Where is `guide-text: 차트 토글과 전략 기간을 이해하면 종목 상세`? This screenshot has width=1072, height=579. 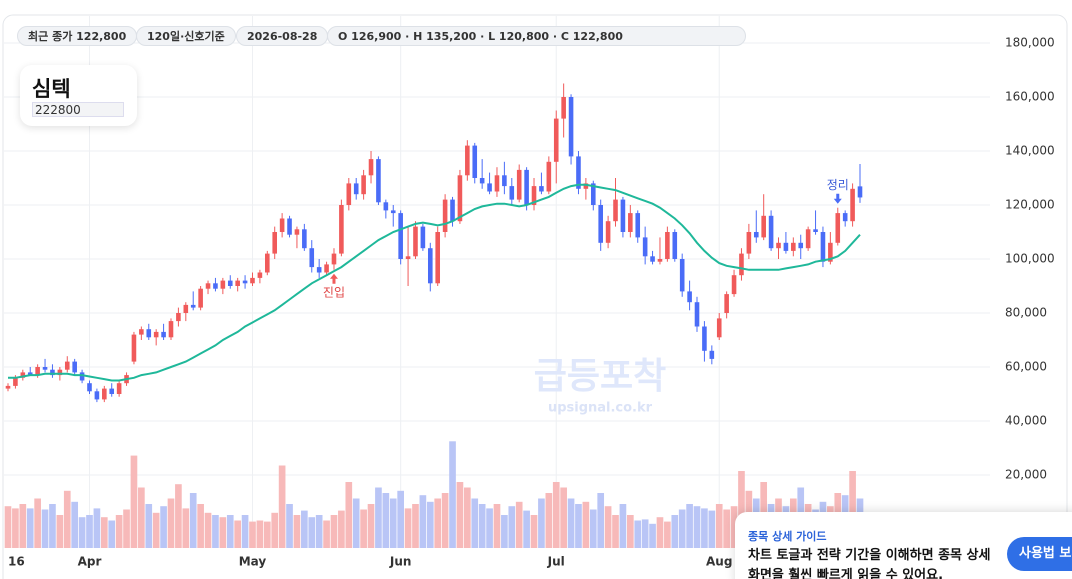
guide-text: 차트 토글과 전략 기간을 이해하면 종목 상세 is located at coordinates (869, 555).